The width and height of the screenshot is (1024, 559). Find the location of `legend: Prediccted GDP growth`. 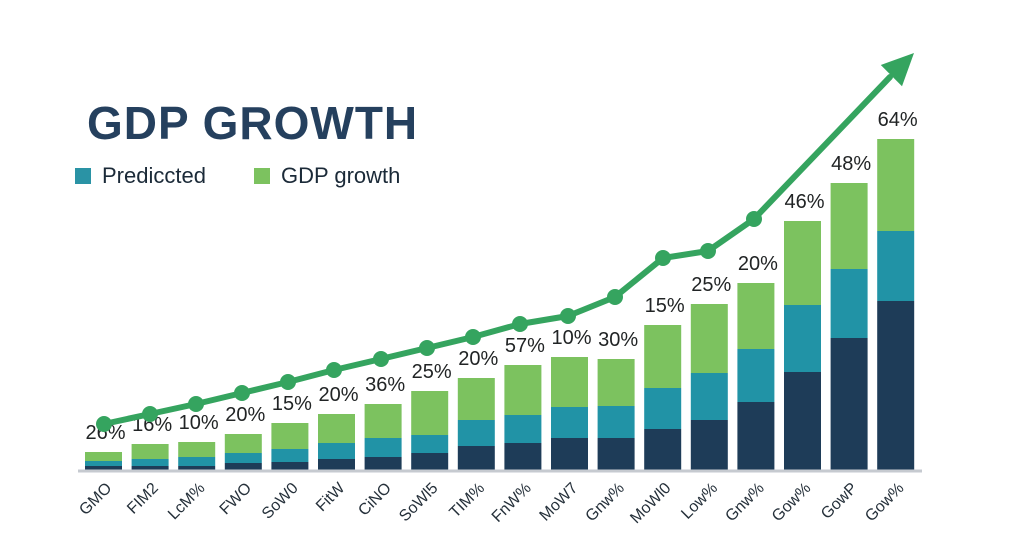

legend: Prediccted GDP growth is located at coordinates (246, 176).